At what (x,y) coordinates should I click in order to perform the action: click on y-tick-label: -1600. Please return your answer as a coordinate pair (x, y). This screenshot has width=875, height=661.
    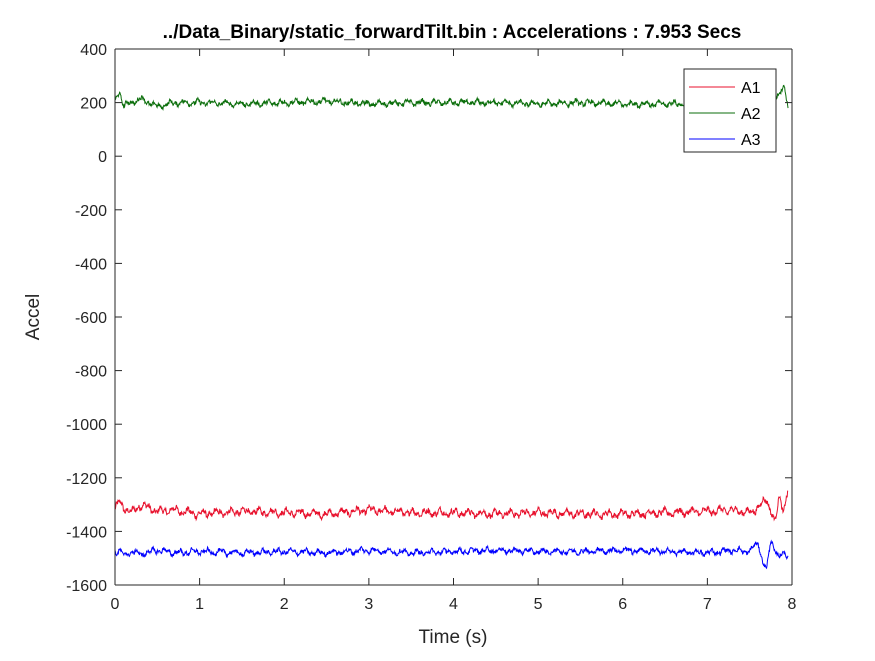
    Looking at the image, I should click on (86, 586).